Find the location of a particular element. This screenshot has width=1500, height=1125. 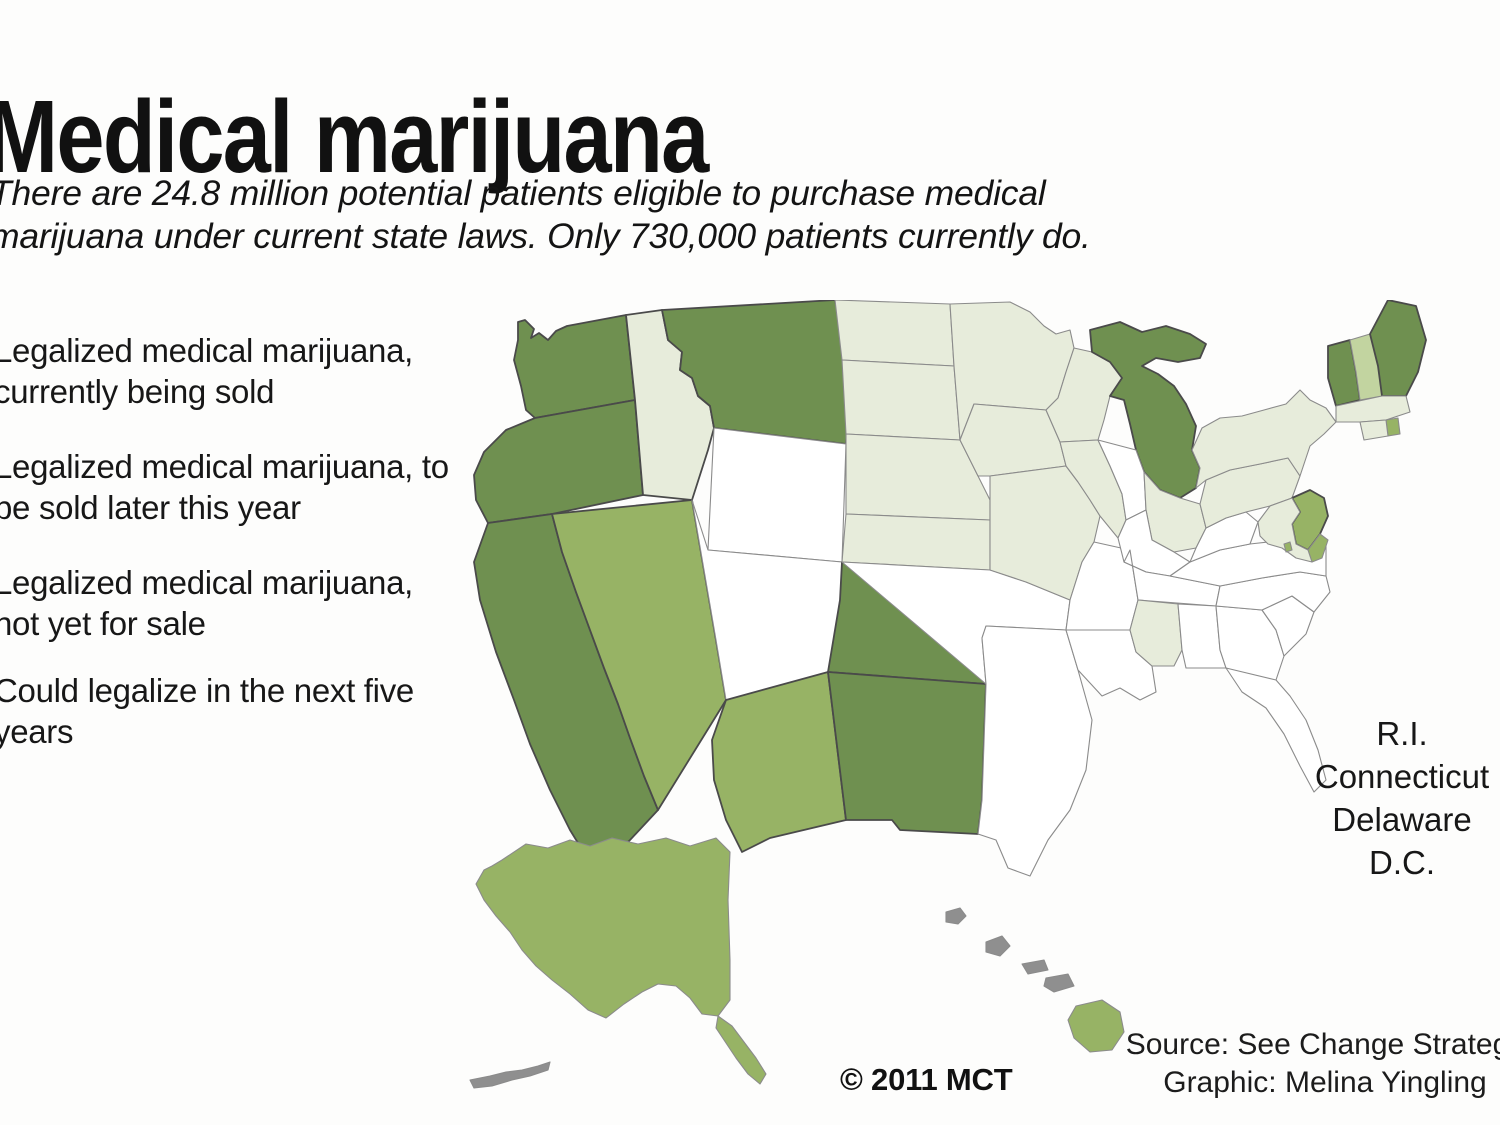

state-WY is located at coordinates (777, 495).